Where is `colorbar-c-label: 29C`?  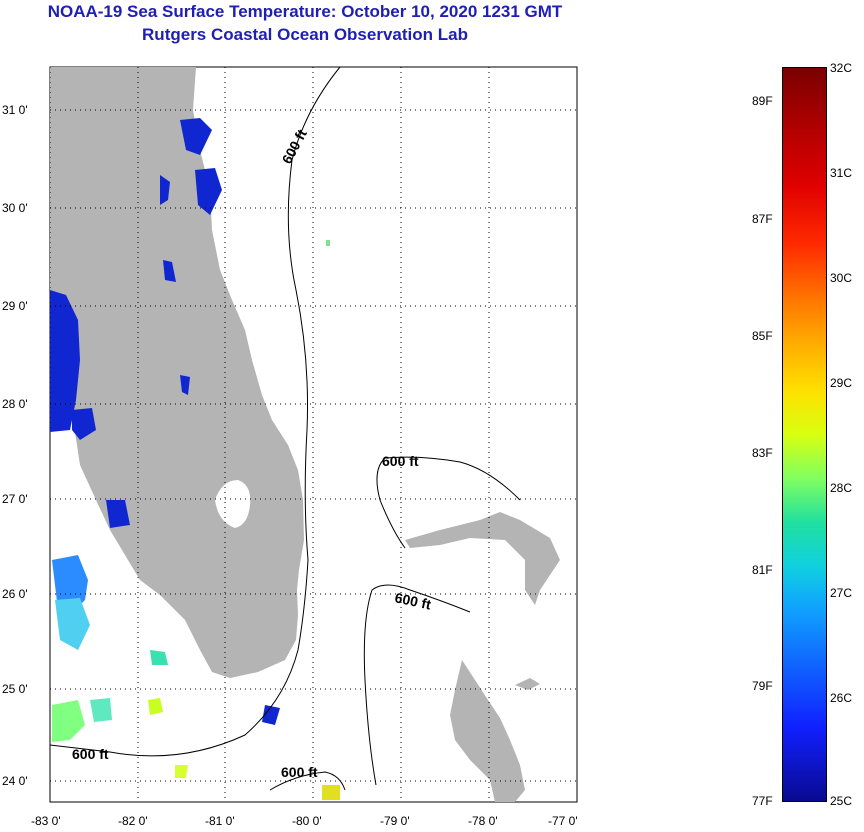 colorbar-c-label: 29C is located at coordinates (841, 383).